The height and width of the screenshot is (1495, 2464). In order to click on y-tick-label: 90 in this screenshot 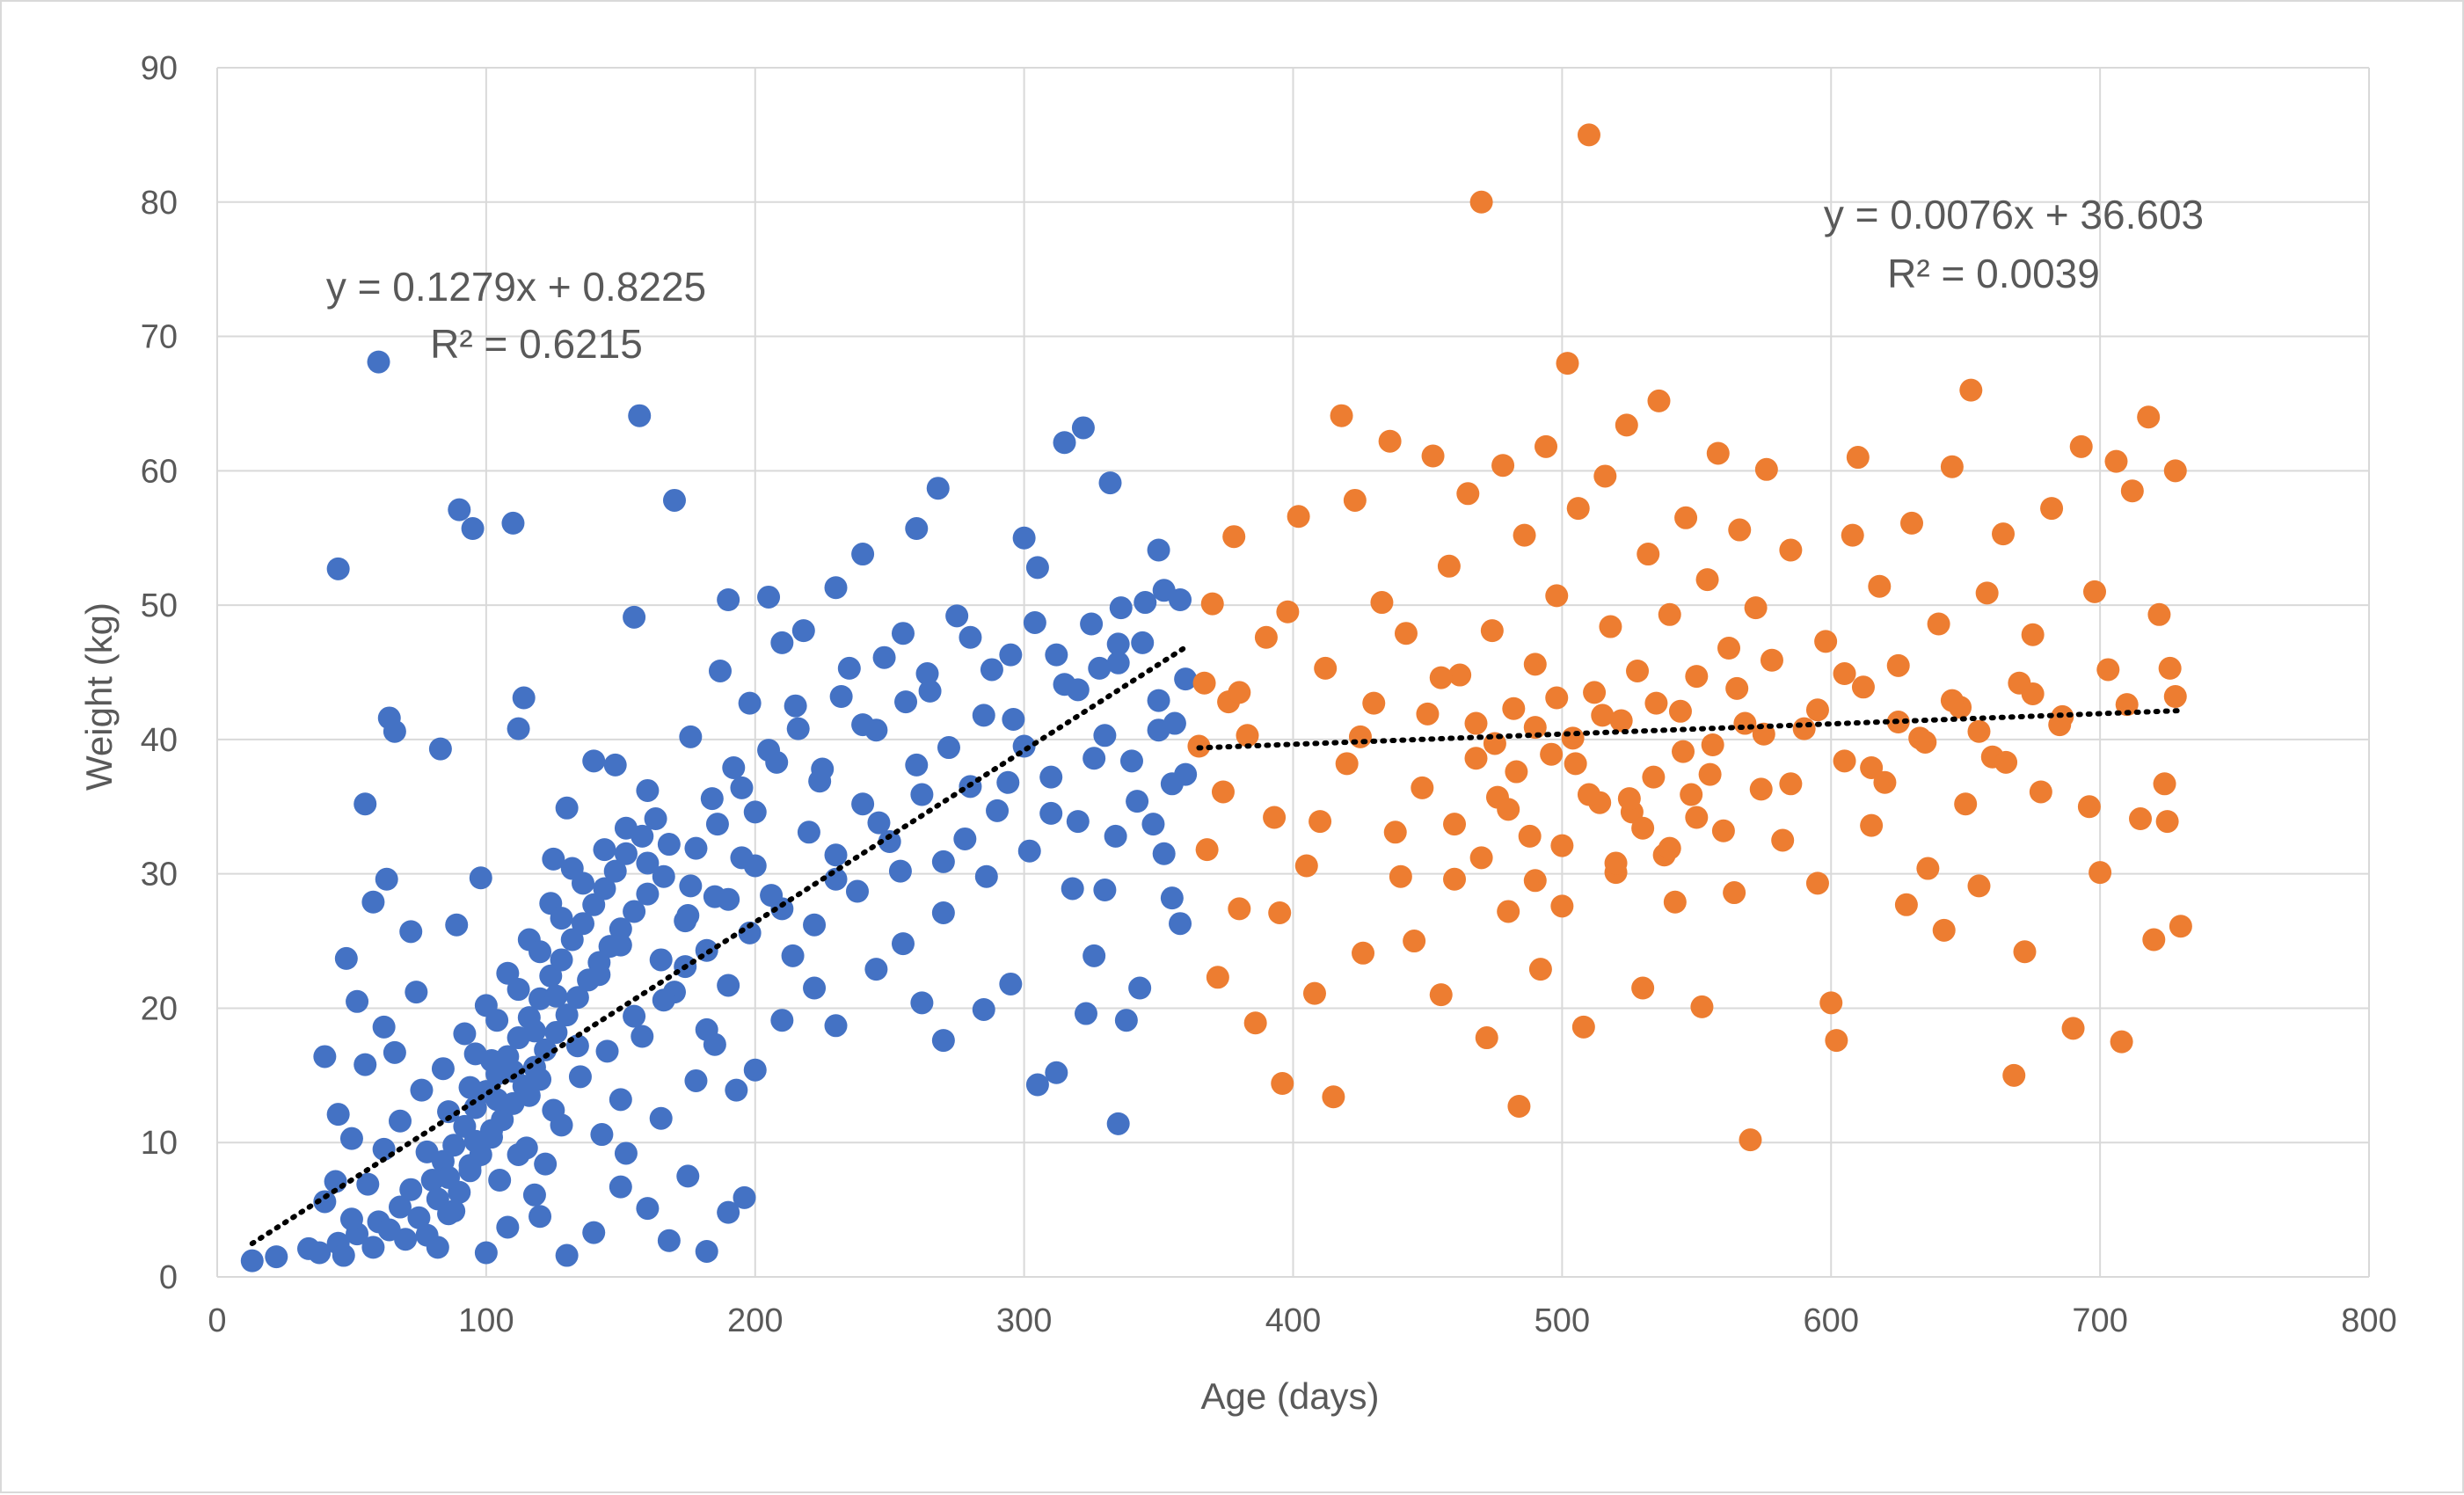, I will do `click(159, 68)`.